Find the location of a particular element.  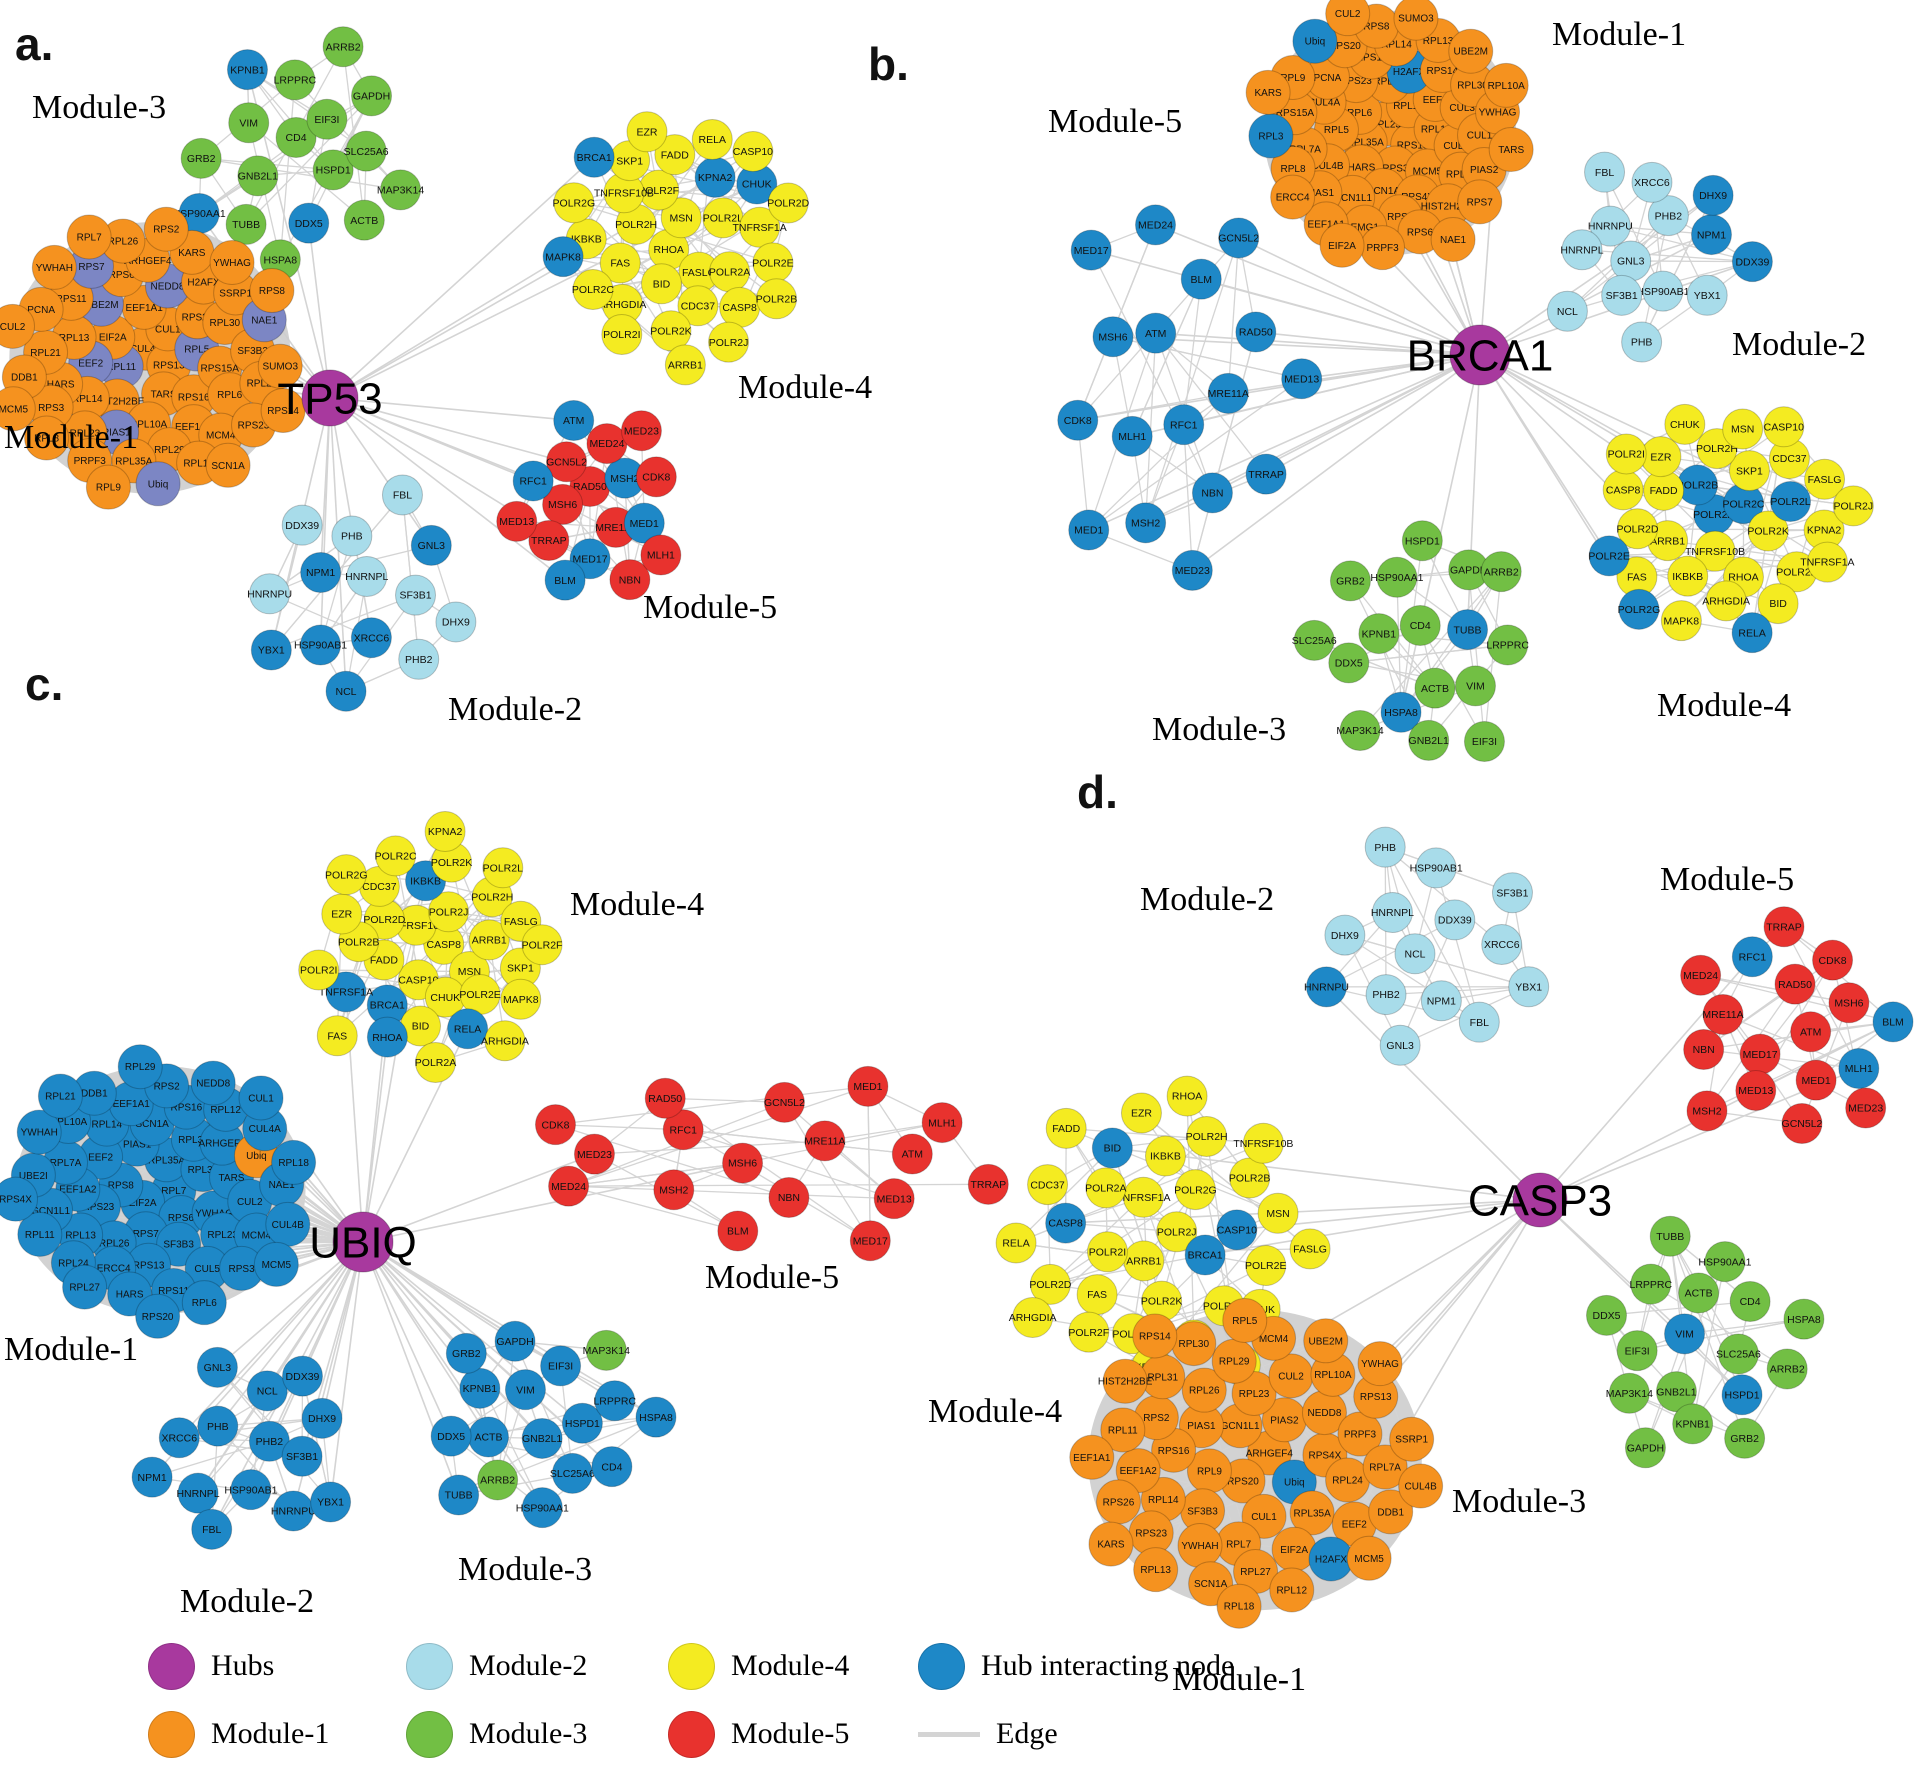

node-SLC25A6: SLC25A6 is located at coordinates (1738, 1354).